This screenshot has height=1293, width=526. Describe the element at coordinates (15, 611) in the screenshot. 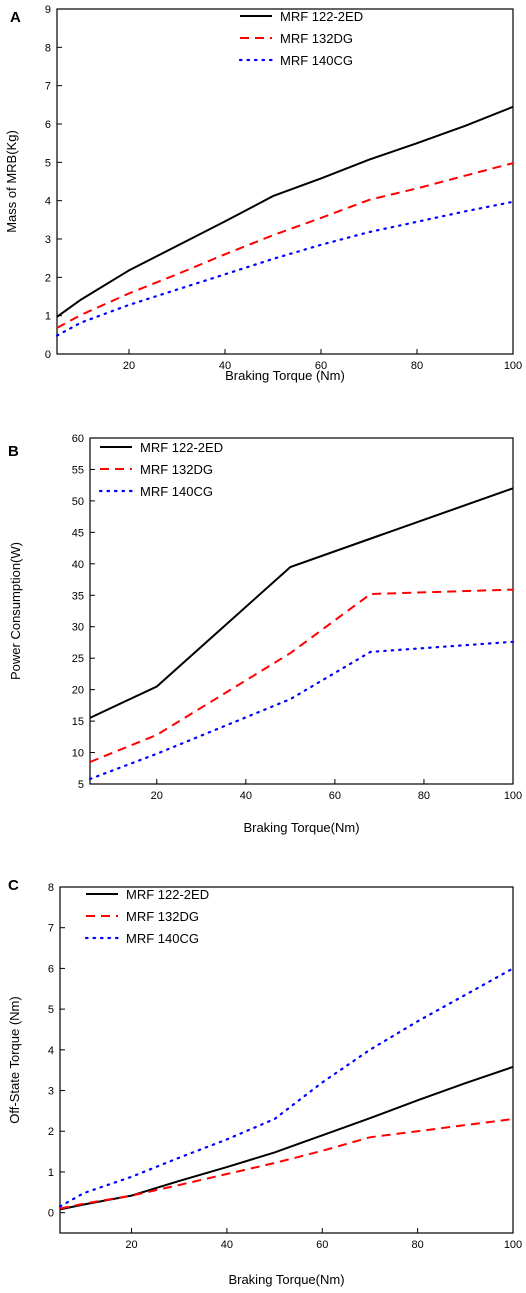

I see `y-axis-label: Power Consumption(W)` at that location.